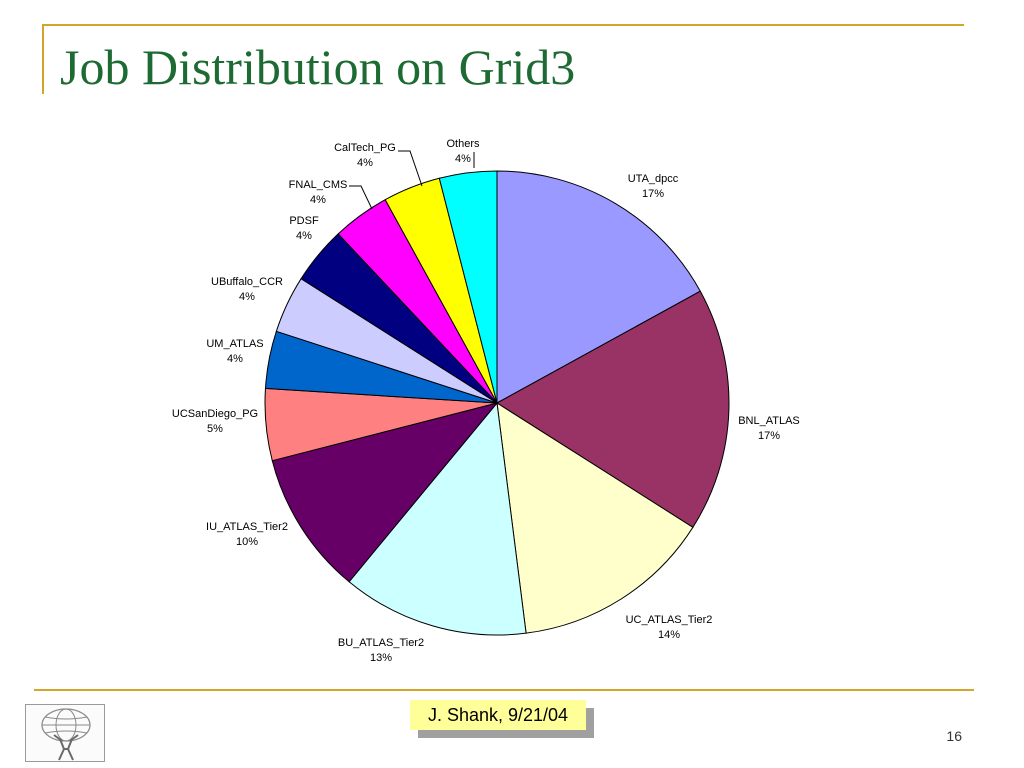  What do you see at coordinates (595, 518) in the screenshot?
I see `pie-slice-uc-atlas-tier2` at bounding box center [595, 518].